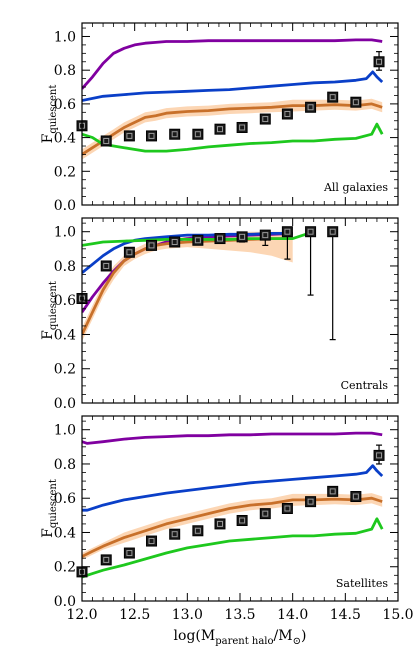 The width and height of the screenshot is (415, 660). What do you see at coordinates (292, 615) in the screenshot?
I see `x-tick-label: 14.0` at bounding box center [292, 615].